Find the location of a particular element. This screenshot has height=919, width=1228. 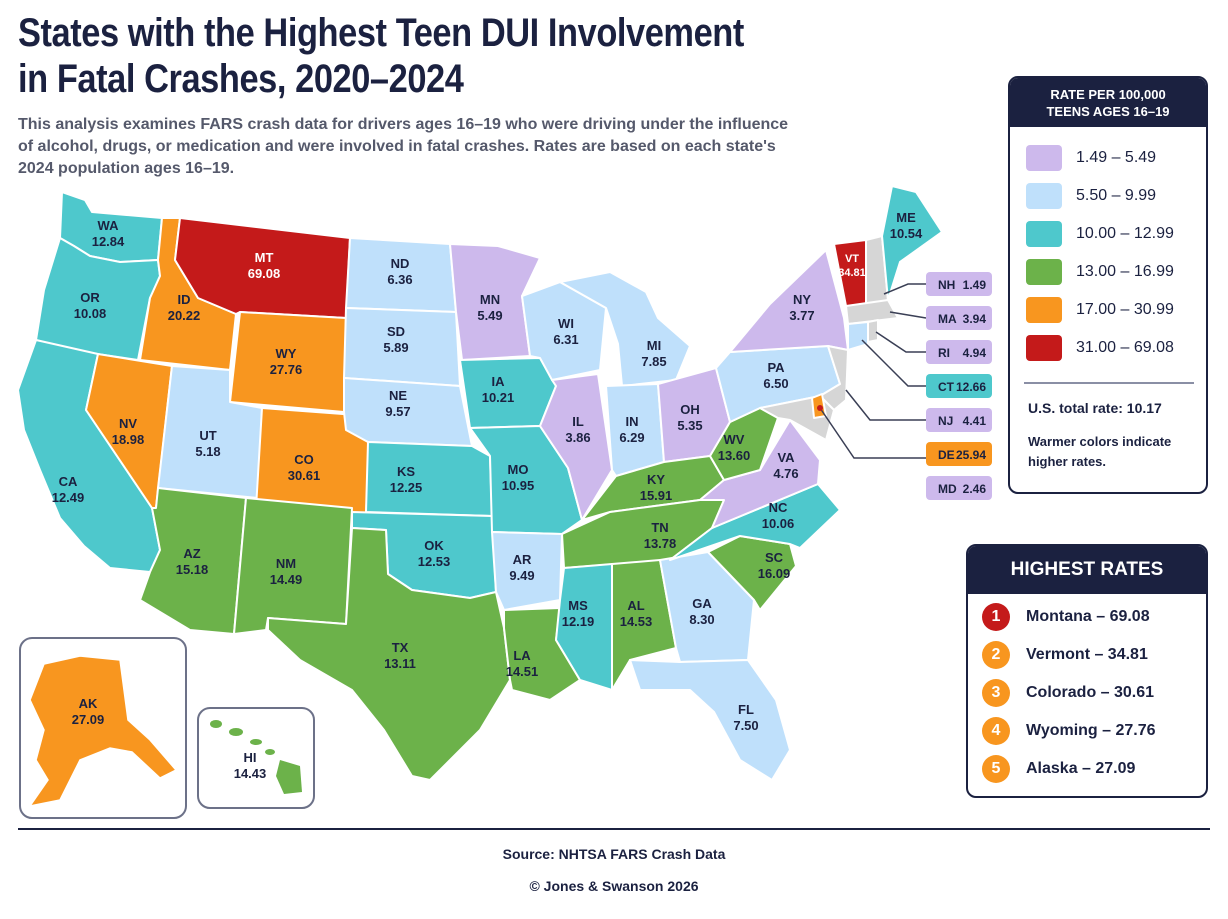

copyright-note: © Jones & Swanson 2026 is located at coordinates (614, 886).